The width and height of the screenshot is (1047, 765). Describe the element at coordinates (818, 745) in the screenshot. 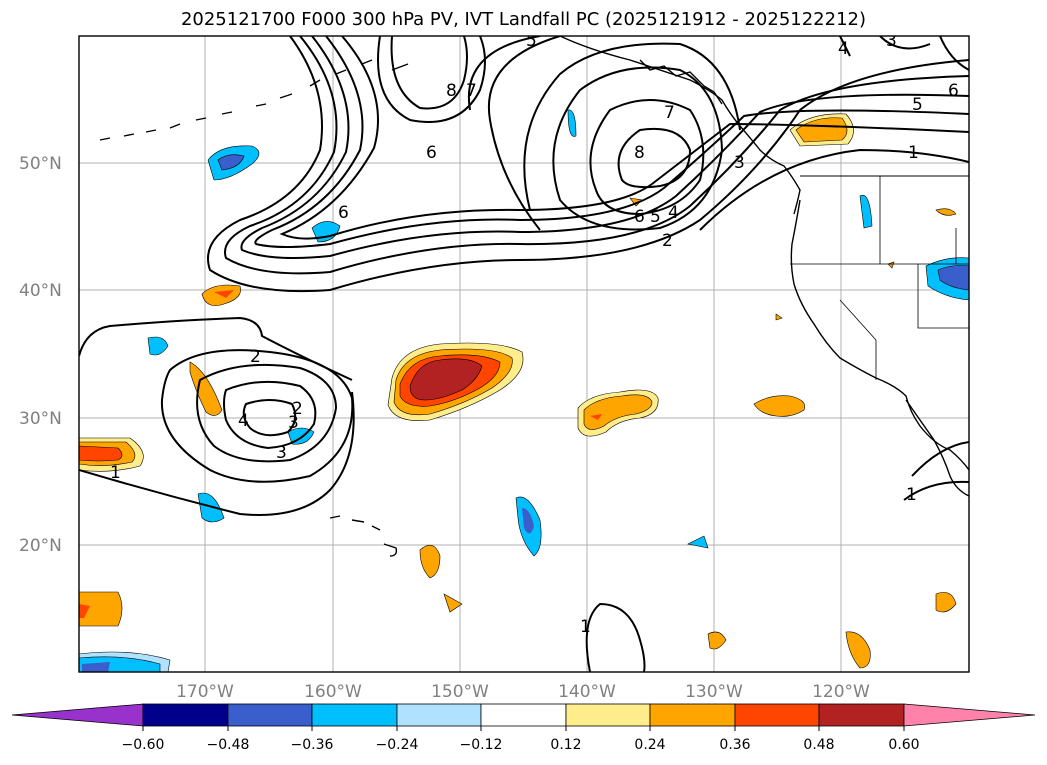

I see `colorbar-tick-label: 0.48` at that location.